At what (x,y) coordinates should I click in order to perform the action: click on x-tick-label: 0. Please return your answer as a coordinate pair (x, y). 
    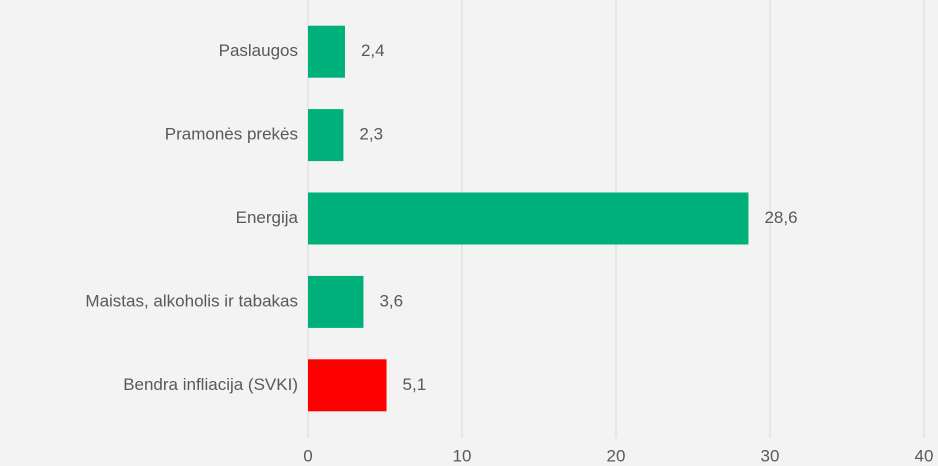
    Looking at the image, I should click on (307, 455).